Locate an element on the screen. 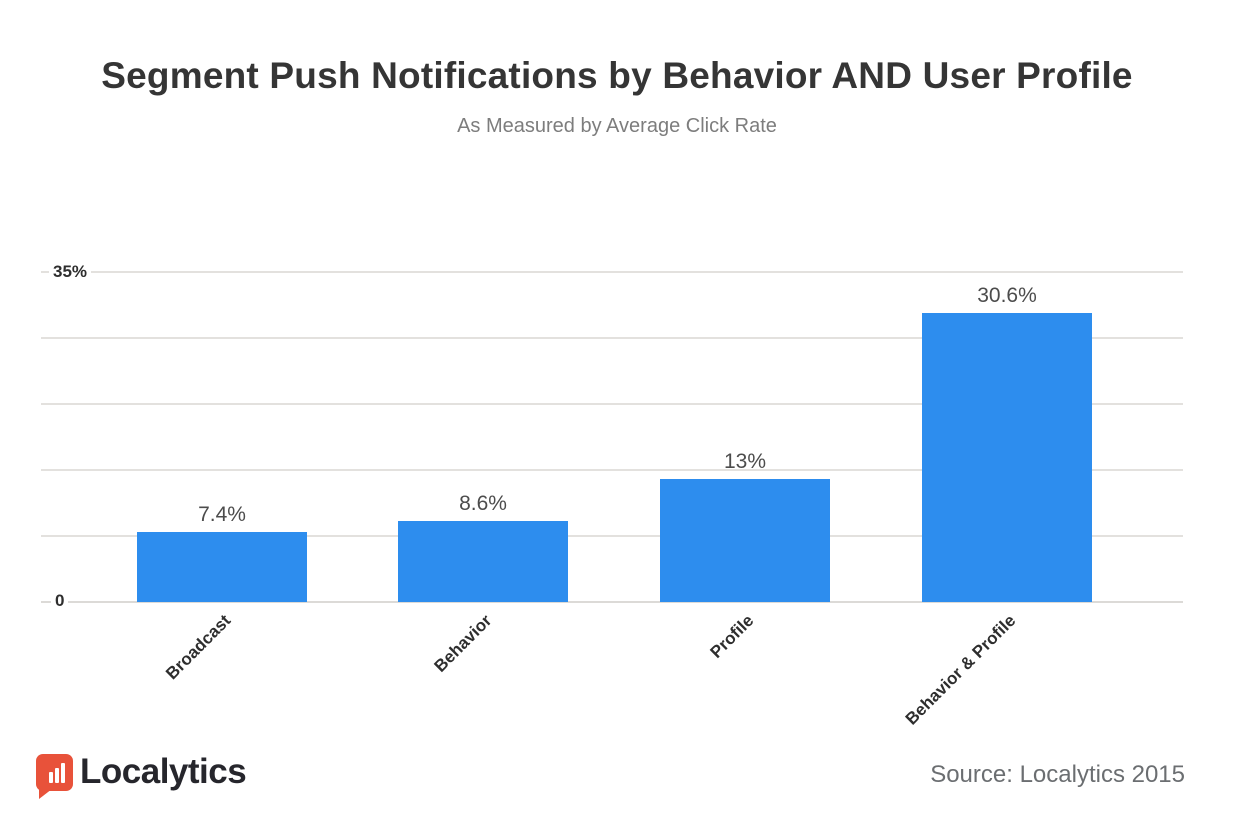 The width and height of the screenshot is (1234, 838). x-axis-label-behavior-and-profile: Behavior & Profile is located at coordinates (960, 669).